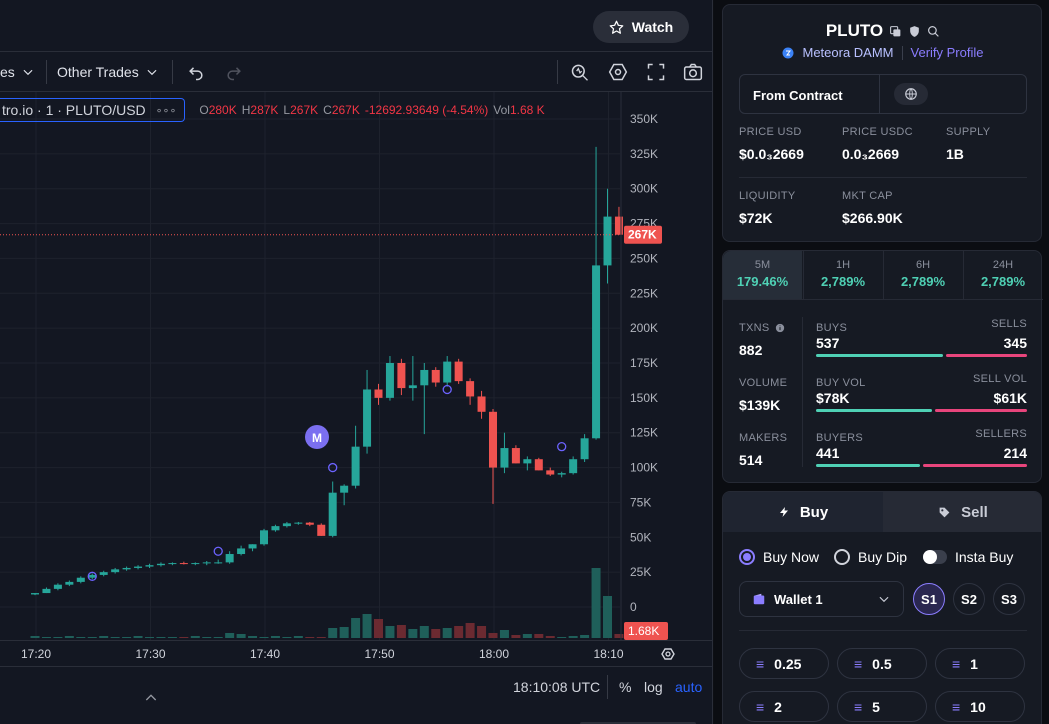  What do you see at coordinates (842, 275) in the screenshot?
I see `tab-1h: 1H 2,789%` at bounding box center [842, 275].